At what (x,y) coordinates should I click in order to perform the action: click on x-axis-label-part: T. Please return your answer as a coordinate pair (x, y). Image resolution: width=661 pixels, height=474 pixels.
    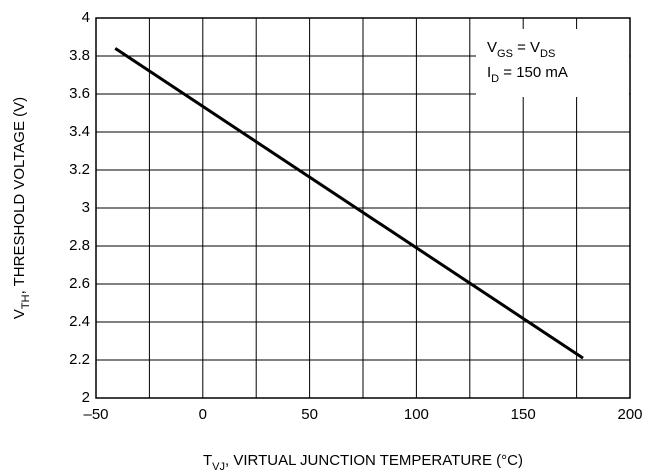
    Looking at the image, I should click on (207, 460).